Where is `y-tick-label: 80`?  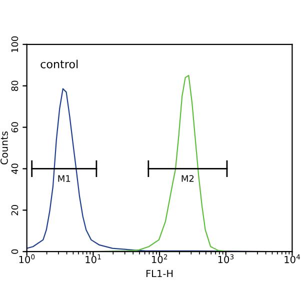
y-tick-label: 80 is located at coordinates (14, 85).